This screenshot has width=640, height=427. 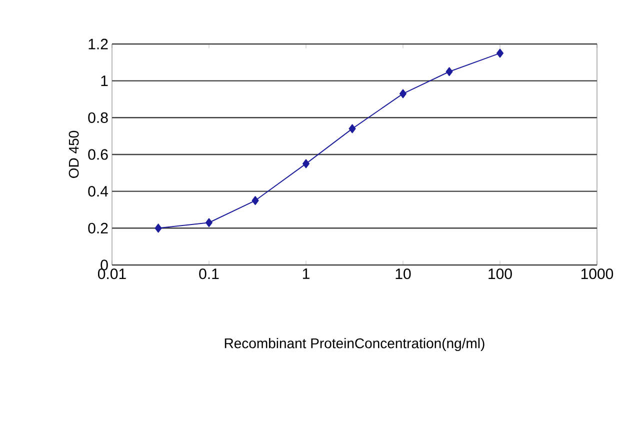 I want to click on y-tick-label: 0.6, so click(x=98, y=154).